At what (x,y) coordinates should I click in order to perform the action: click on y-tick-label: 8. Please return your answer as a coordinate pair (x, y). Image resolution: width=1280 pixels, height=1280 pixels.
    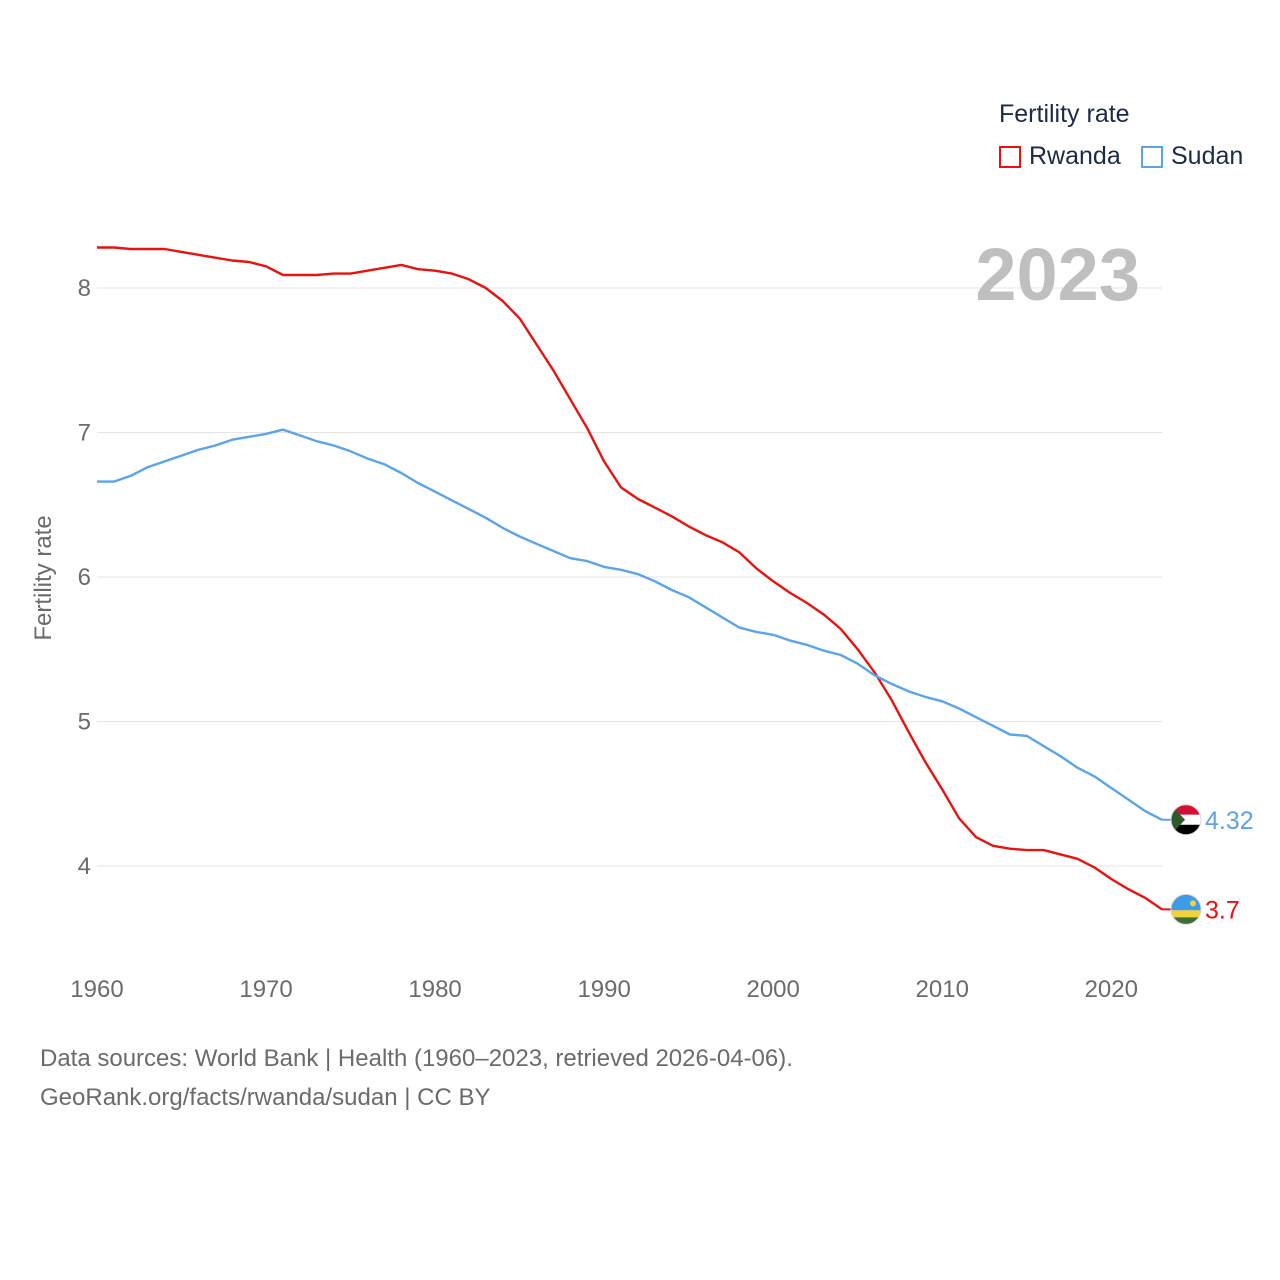
    Looking at the image, I should click on (84, 288).